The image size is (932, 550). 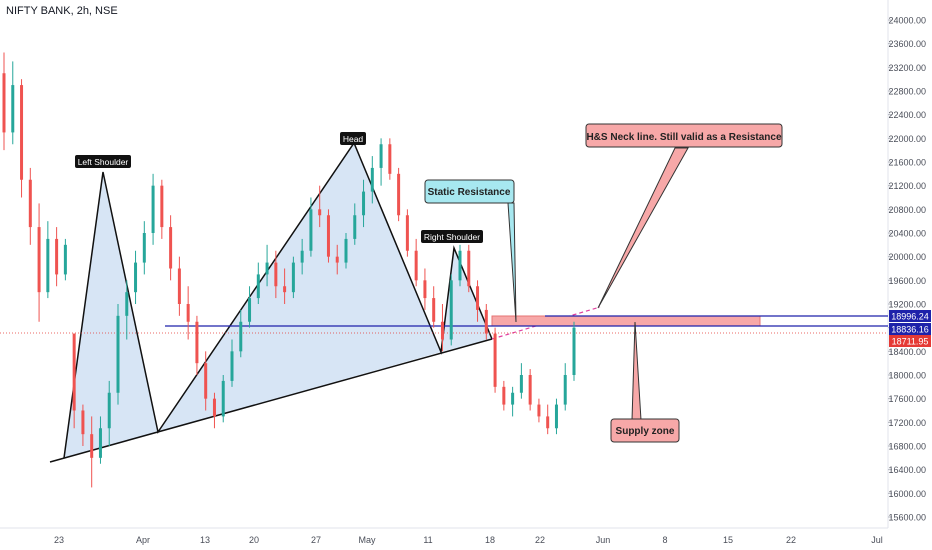 What do you see at coordinates (254, 540) in the screenshot?
I see `x-tick-label: 20` at bounding box center [254, 540].